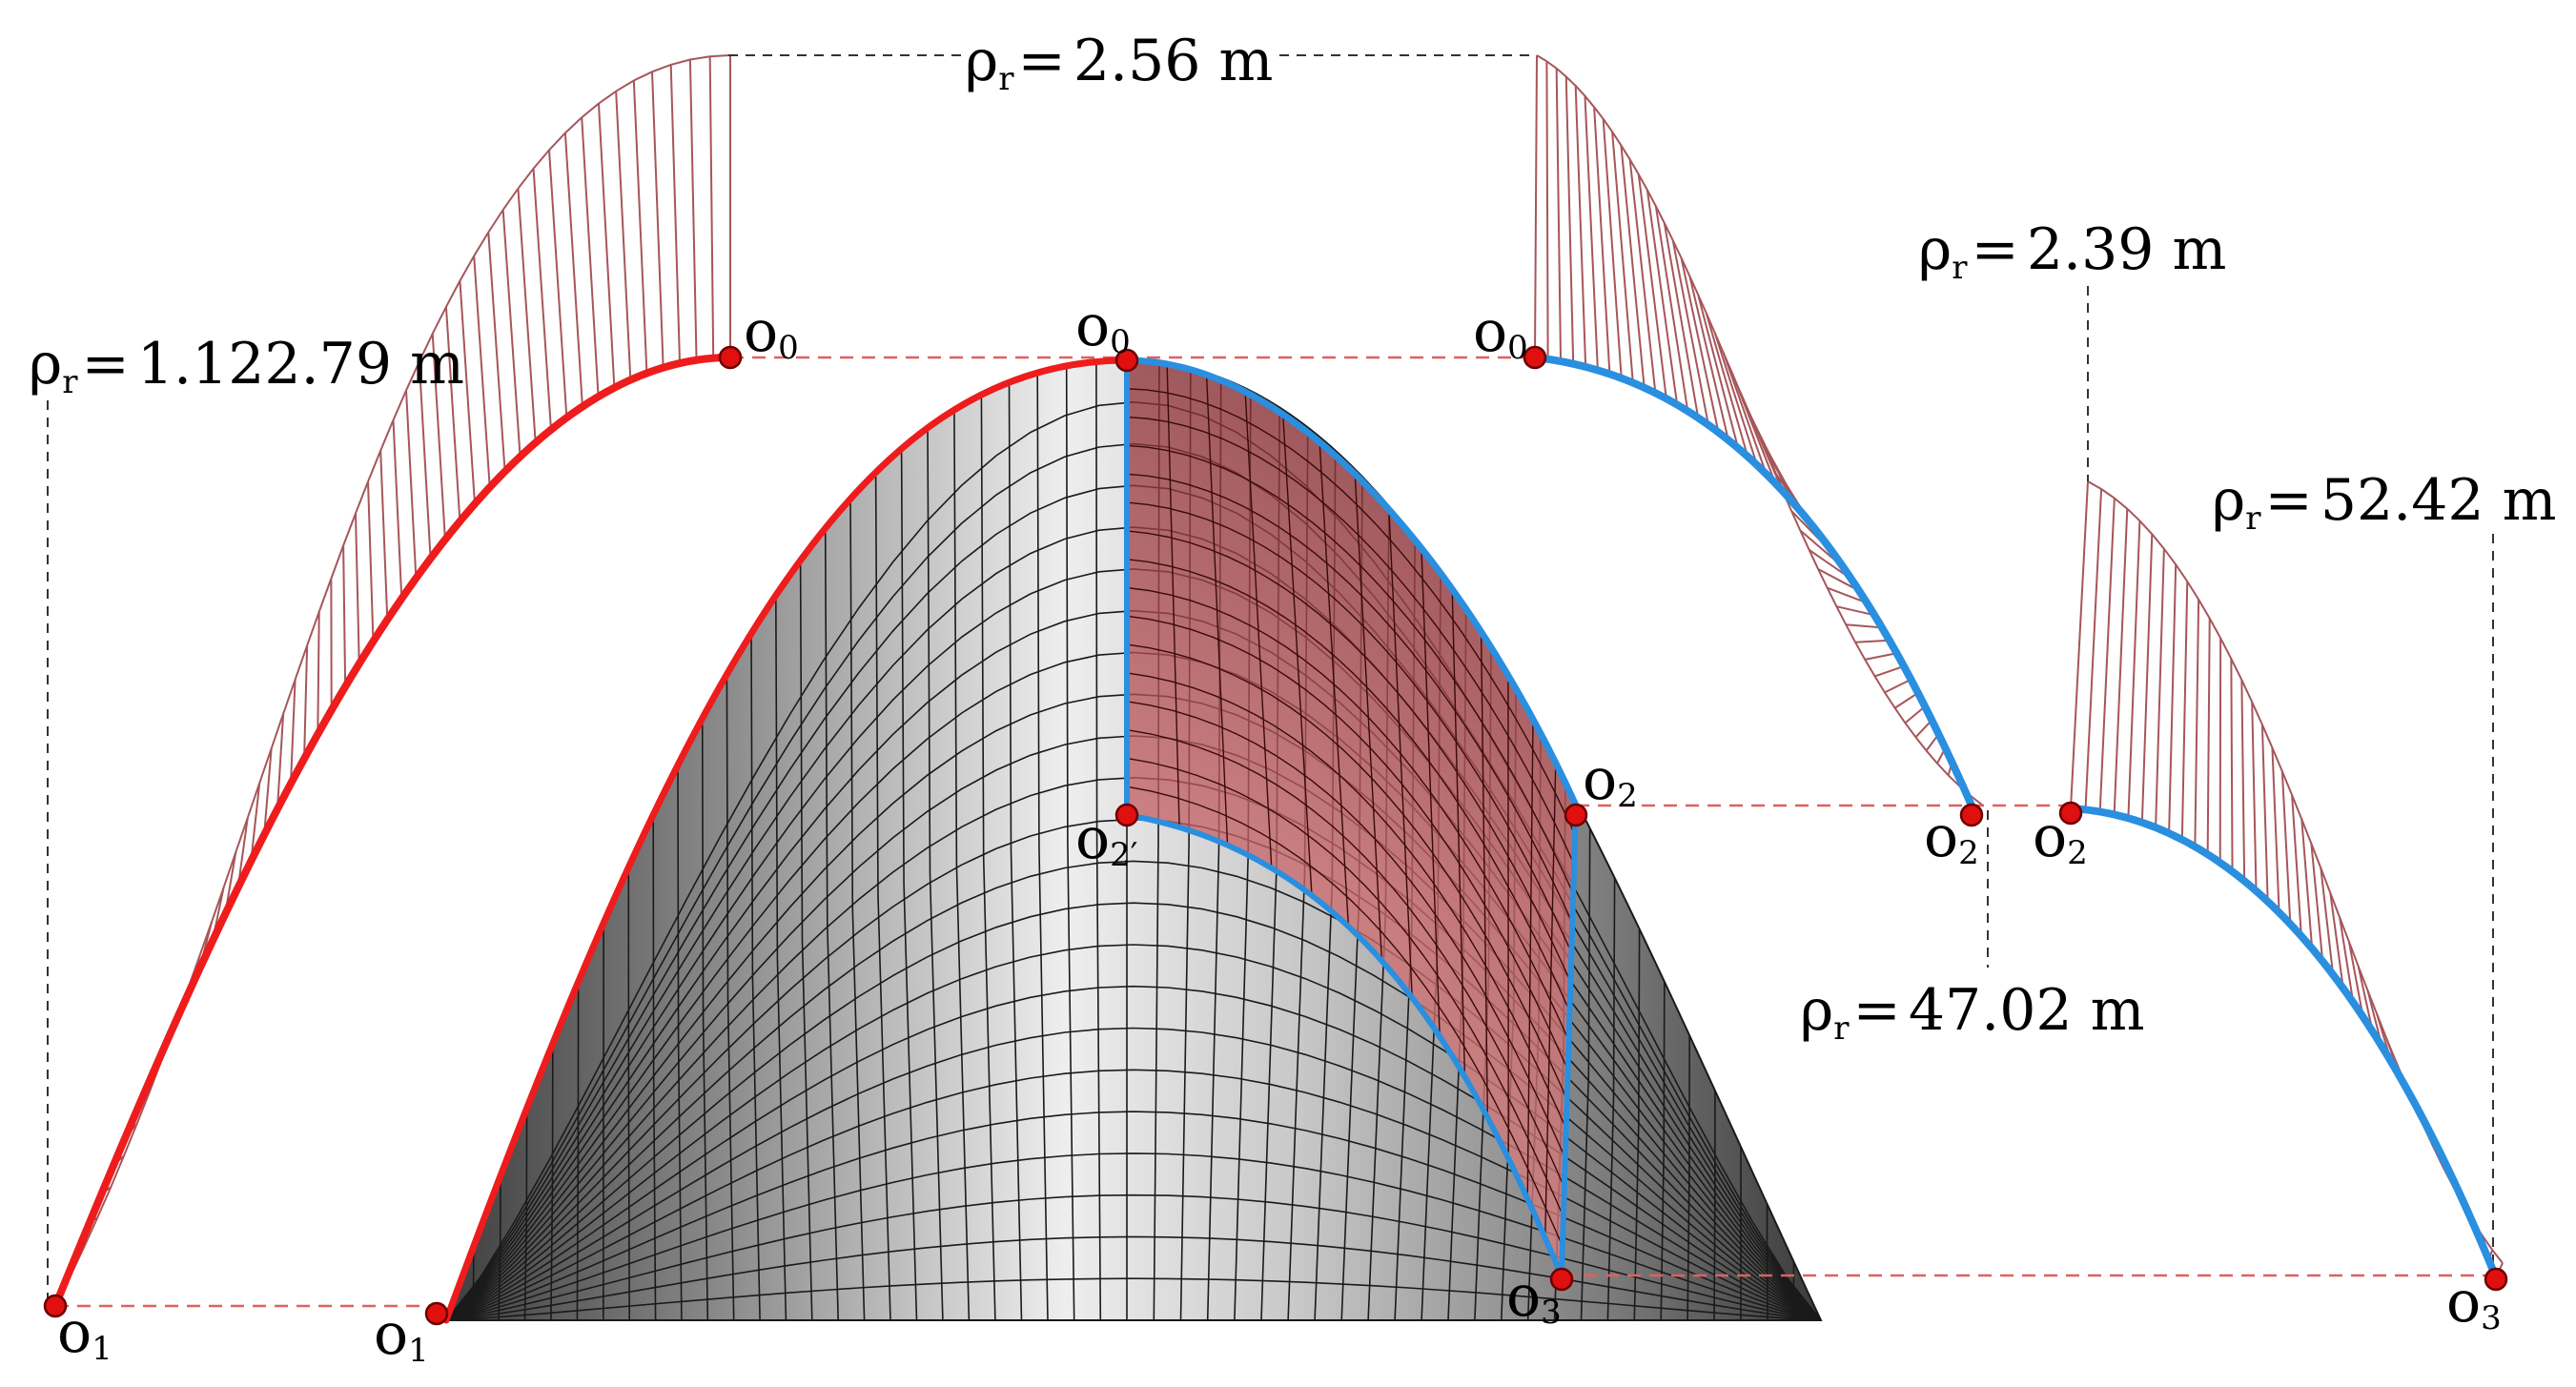  Describe the element at coordinates (1106, 840) in the screenshot. I see `point-label-o2-prime: o2′` at that location.